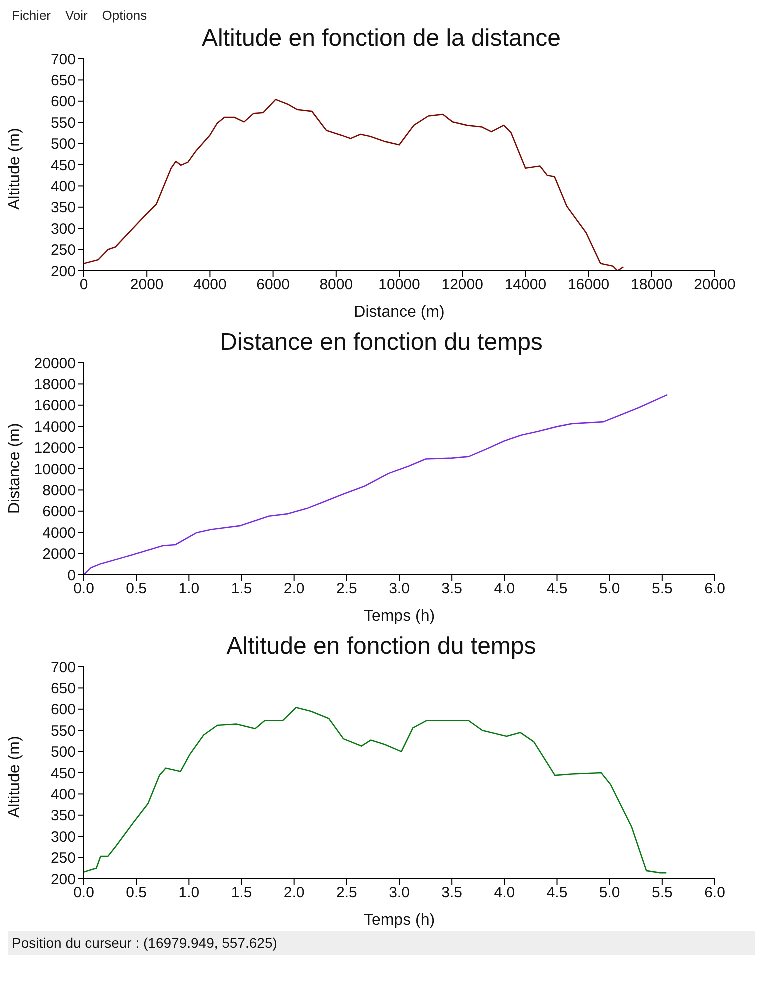 The height and width of the screenshot is (1000, 763). Describe the element at coordinates (55, 449) in the screenshot. I see `y-tick-label: 12000` at that location.